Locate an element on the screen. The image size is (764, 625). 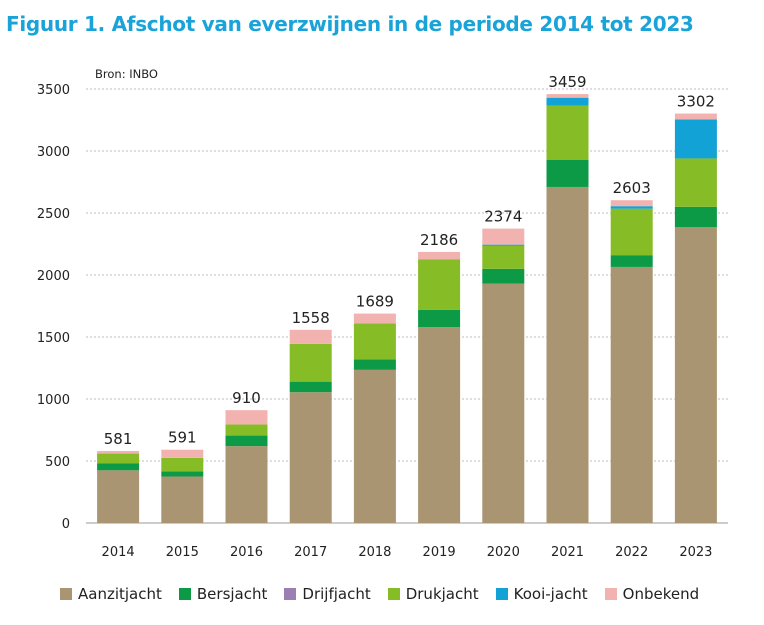
bar-segment-2017-aanzitjacht is located at coordinates (310, 457).